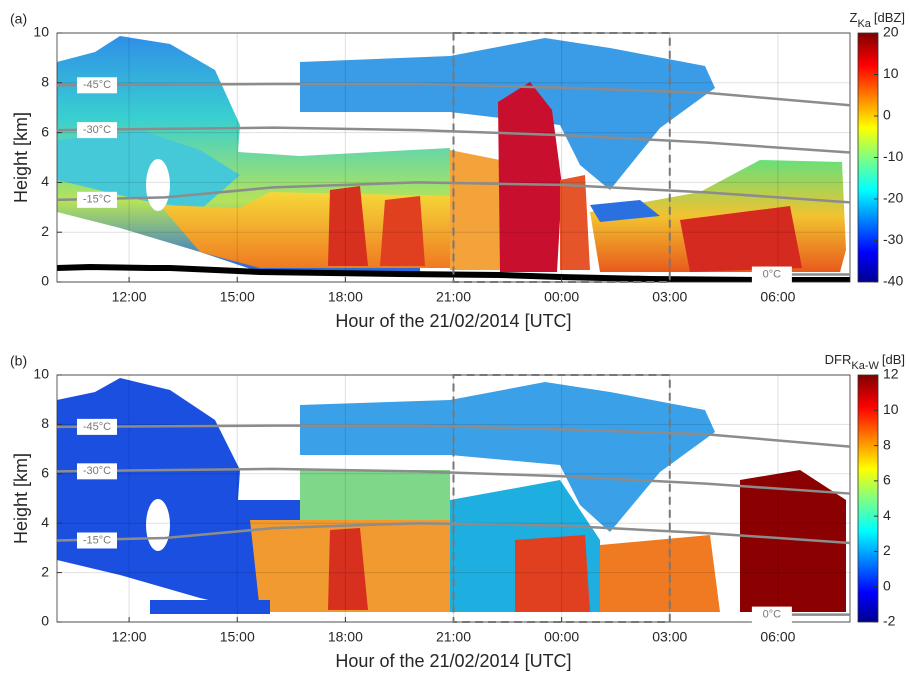 This screenshot has width=910, height=673. Describe the element at coordinates (18, 19) in the screenshot. I see `panel-label: (a)` at that location.